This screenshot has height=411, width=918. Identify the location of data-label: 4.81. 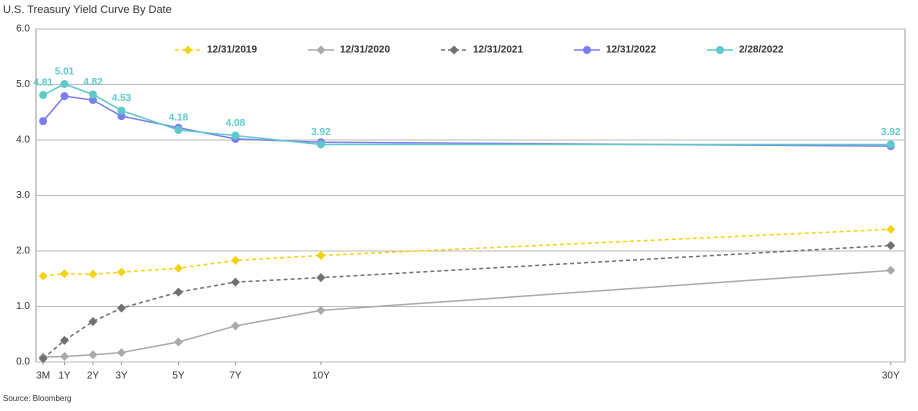
(43, 83).